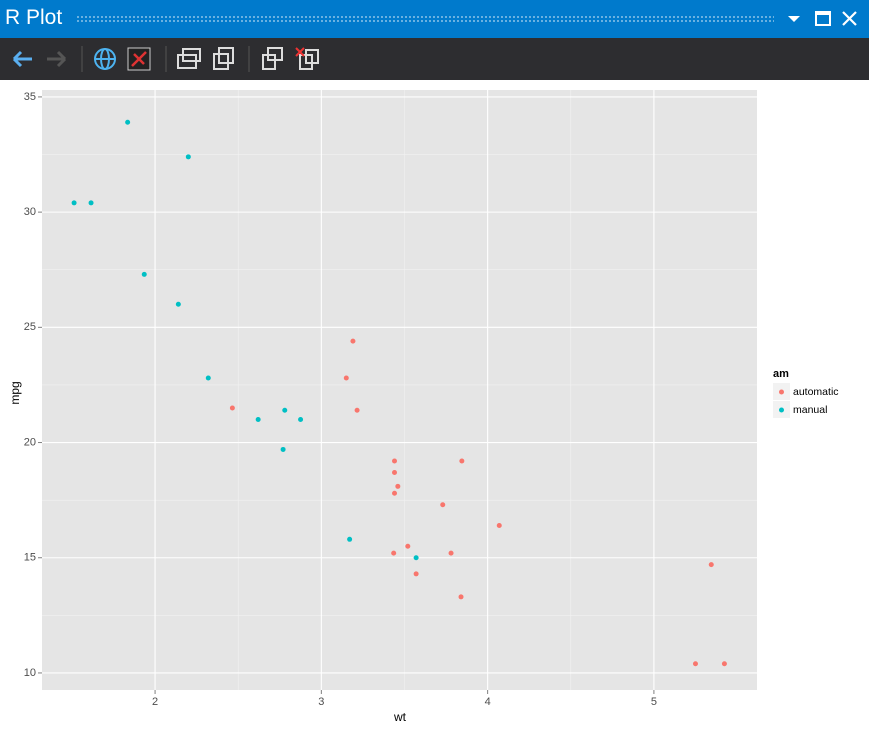 The height and width of the screenshot is (732, 869). I want to click on close-button, so click(849, 18).